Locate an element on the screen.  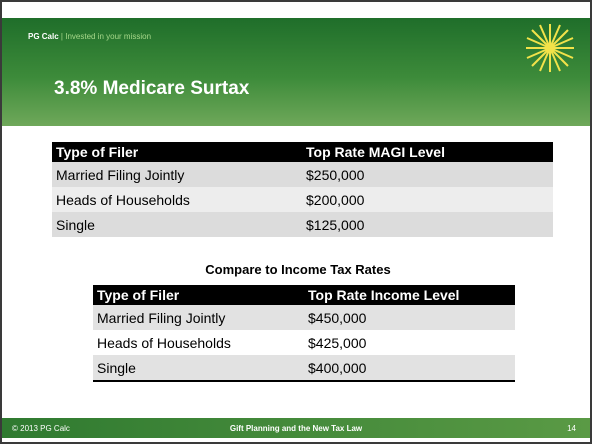
header-row: Type of Filer Top Rate Income Level is located at coordinates (304, 295).